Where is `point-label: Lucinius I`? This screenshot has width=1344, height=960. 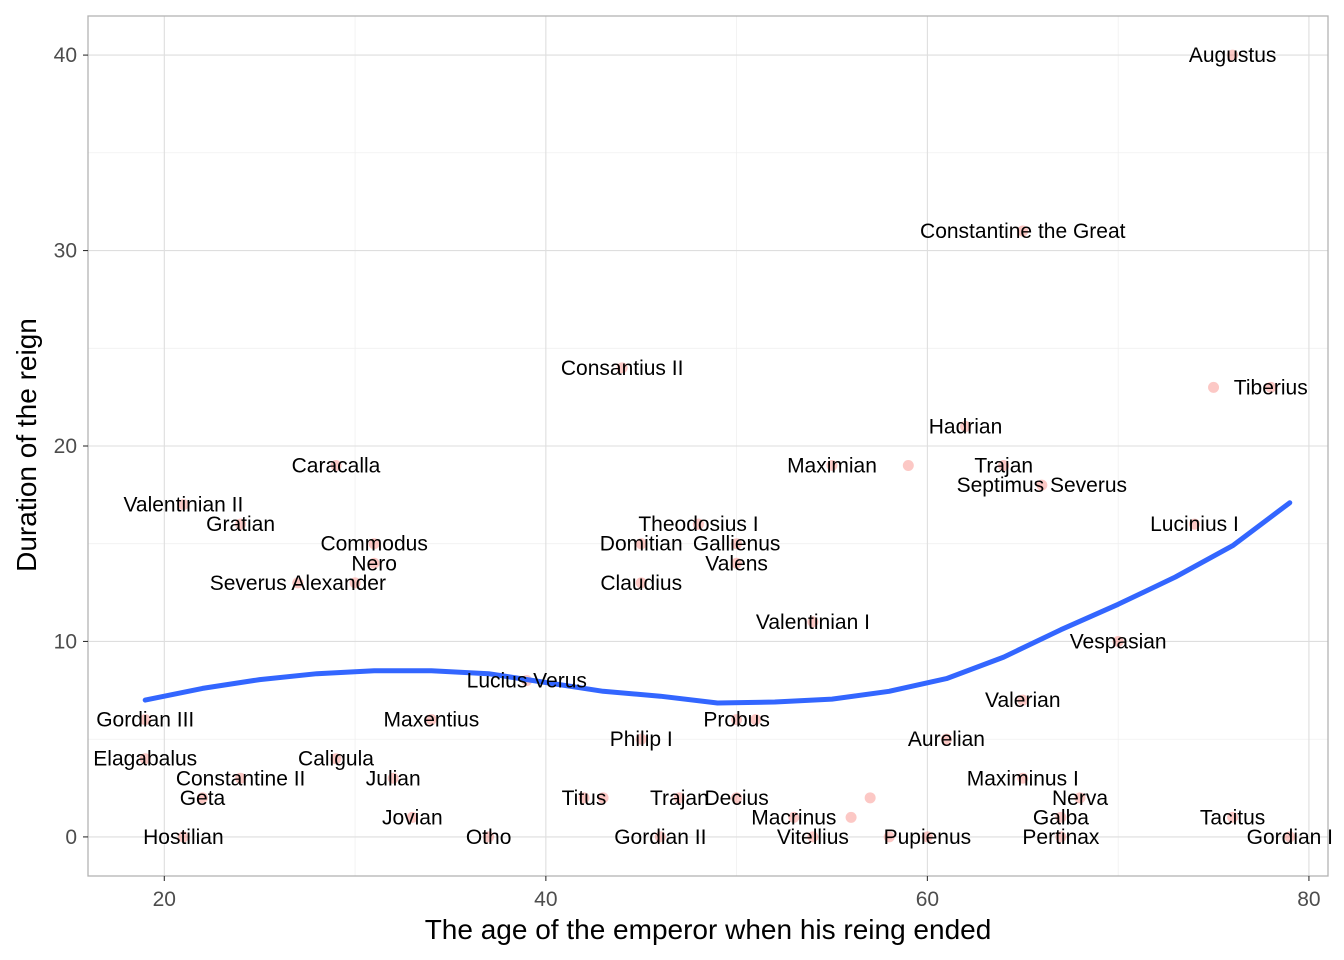
point-label: Lucinius I is located at coordinates (1194, 524).